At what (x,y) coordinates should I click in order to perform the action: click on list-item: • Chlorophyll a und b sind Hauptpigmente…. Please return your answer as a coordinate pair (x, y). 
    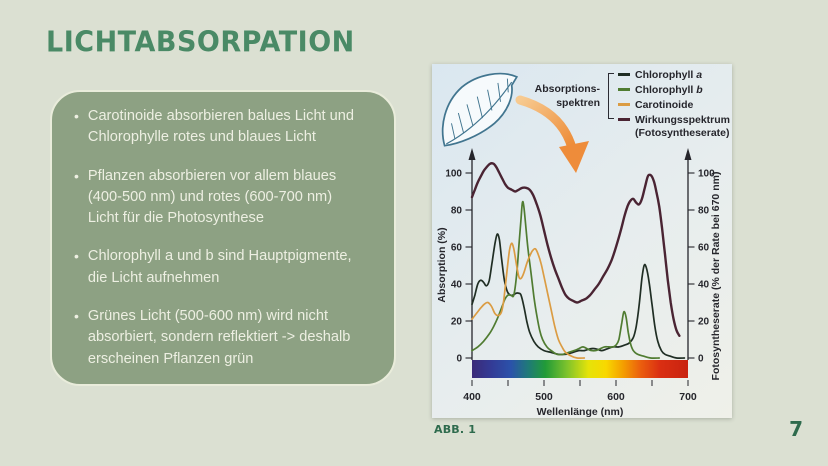
    Looking at the image, I should click on (225, 267).